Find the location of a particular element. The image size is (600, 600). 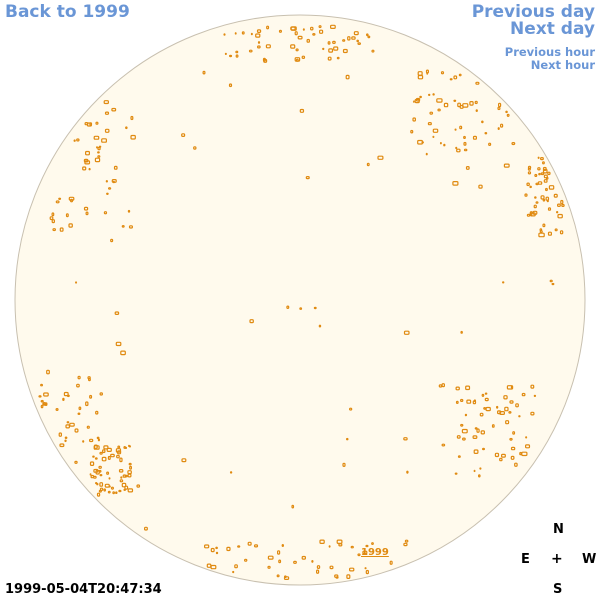

back-to-year-link: Back to 1999 is located at coordinates (67, 12).